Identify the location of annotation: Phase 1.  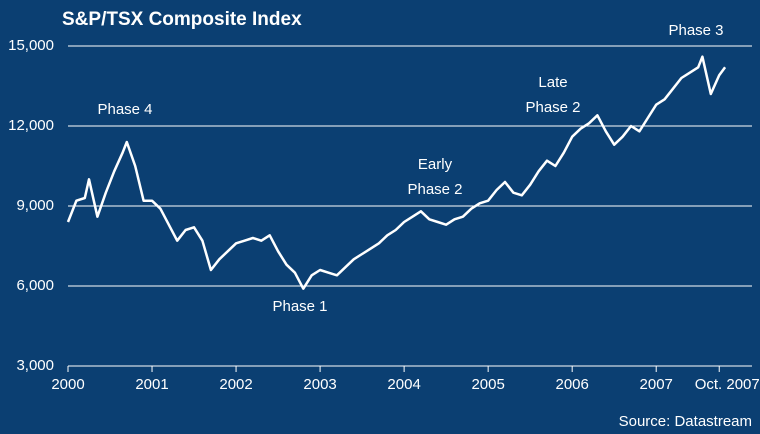
(299, 306).